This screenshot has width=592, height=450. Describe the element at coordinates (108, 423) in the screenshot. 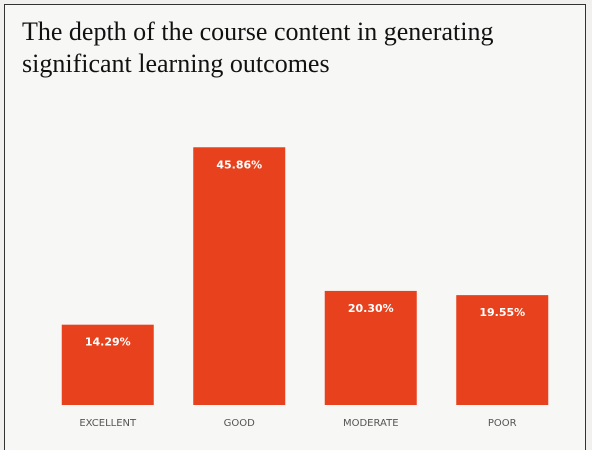

I see `x-tick-label: EXCELLENT` at that location.